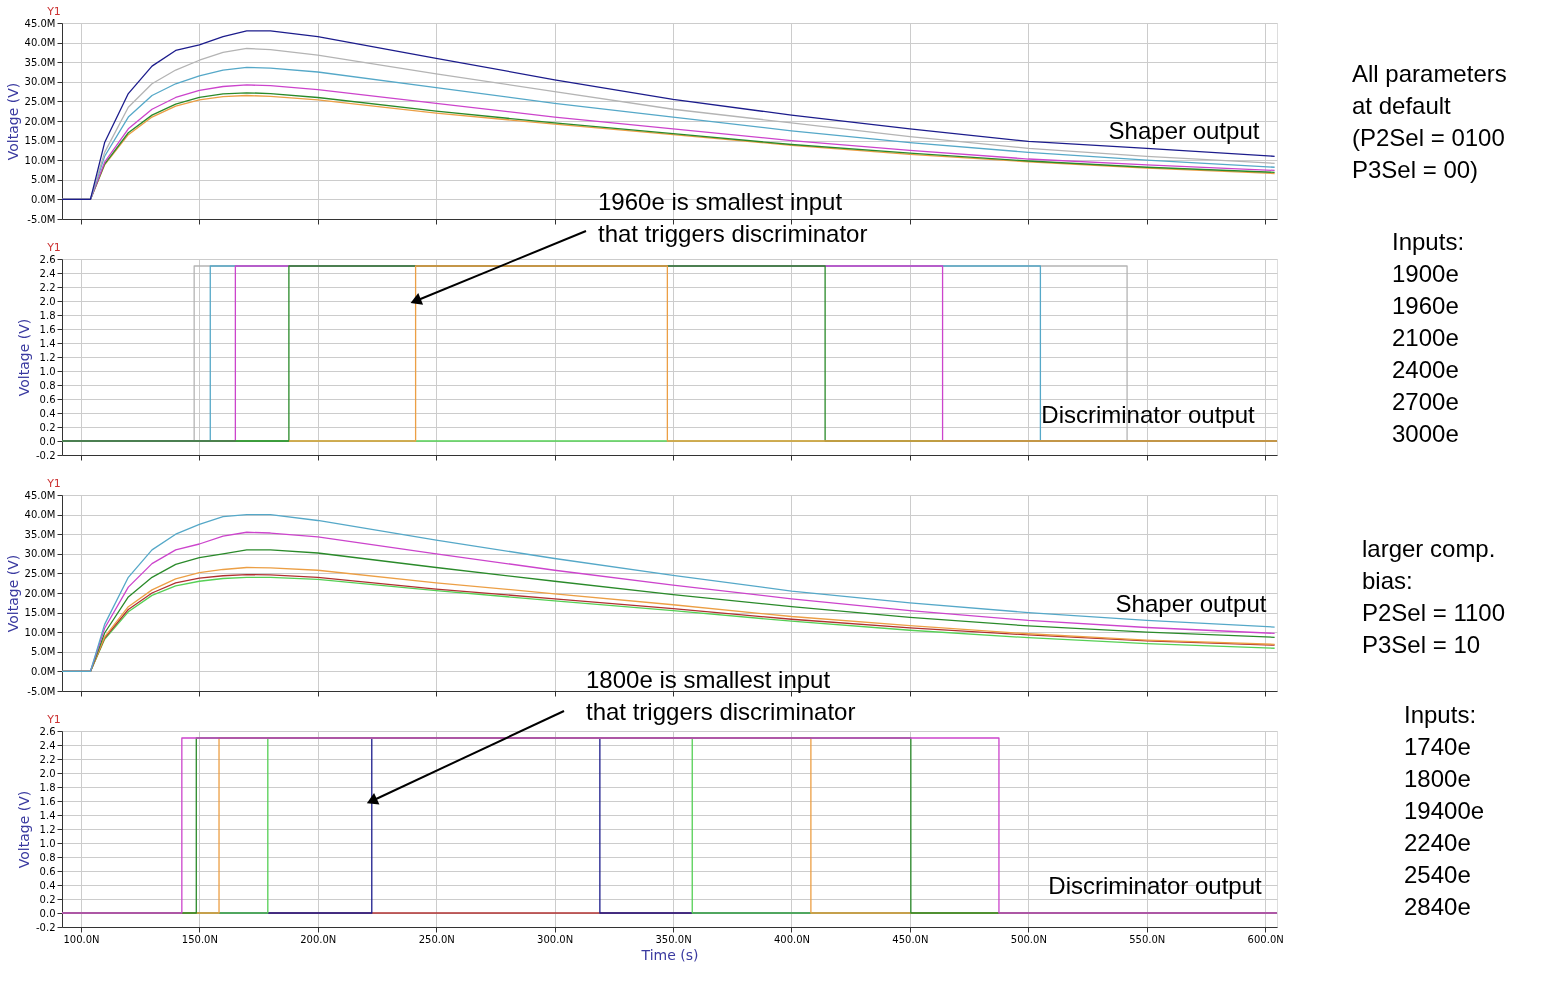  What do you see at coordinates (1434, 596) in the screenshot?
I see `text: larger comp. bias: P2Sel = 1100 P3Sel = 10` at bounding box center [1434, 596].